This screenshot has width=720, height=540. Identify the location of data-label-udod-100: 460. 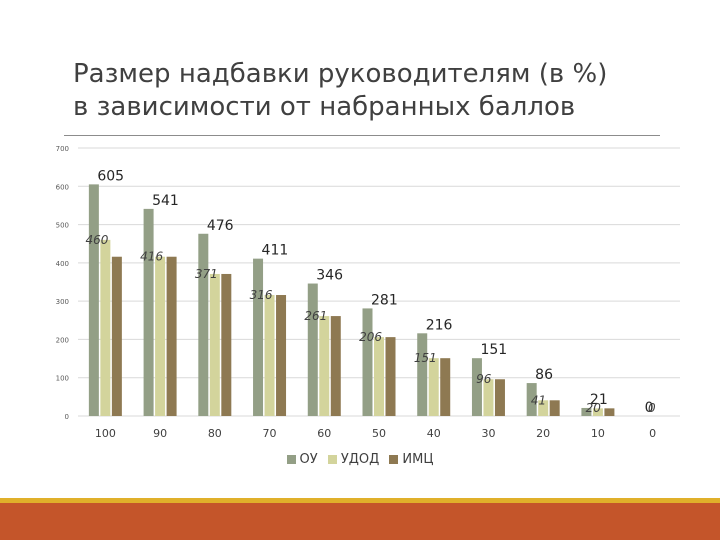
(96, 240).